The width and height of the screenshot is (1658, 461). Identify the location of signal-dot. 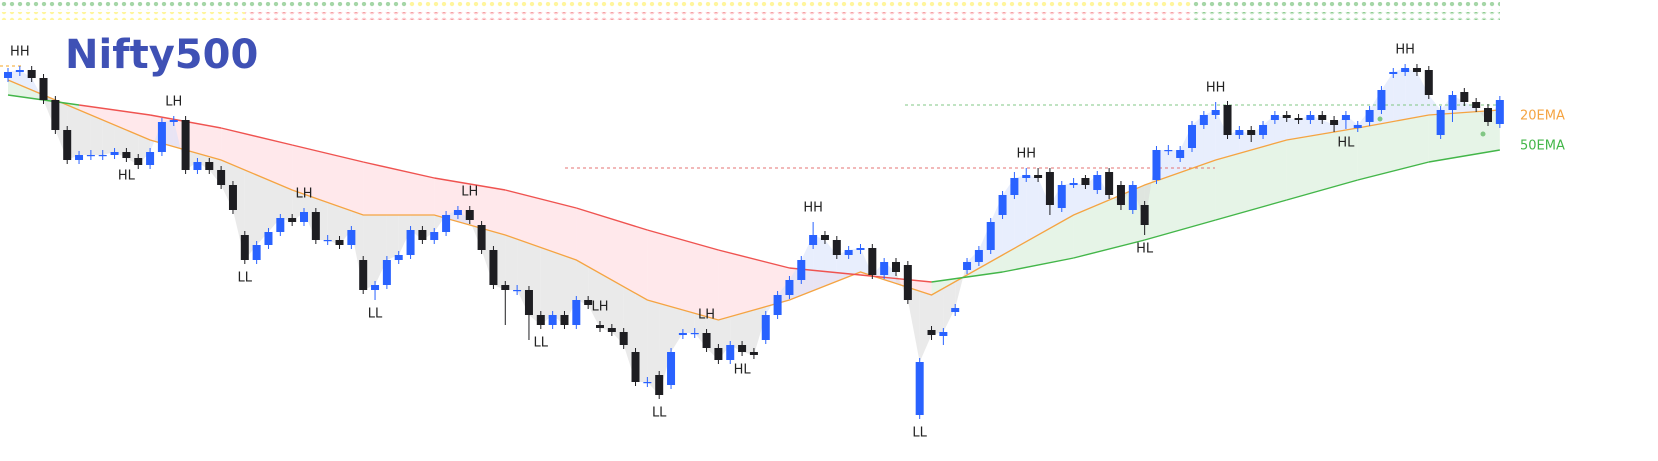
(1380, 119).